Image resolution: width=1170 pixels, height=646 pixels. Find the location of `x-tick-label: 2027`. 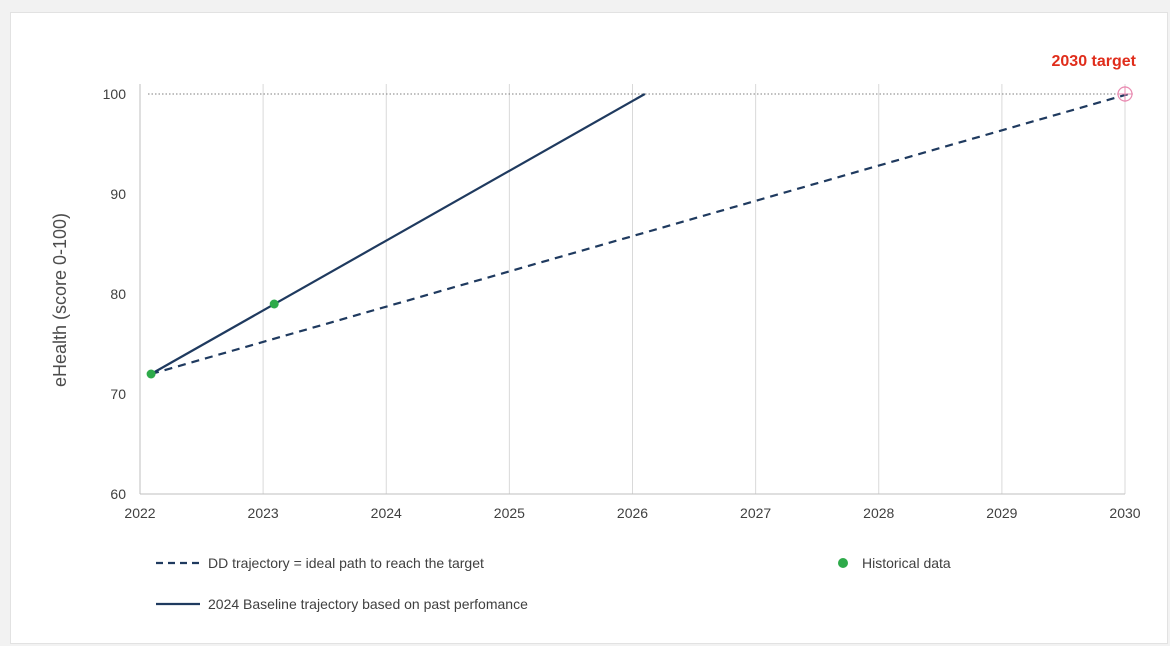

x-tick-label: 2027 is located at coordinates (755, 513).